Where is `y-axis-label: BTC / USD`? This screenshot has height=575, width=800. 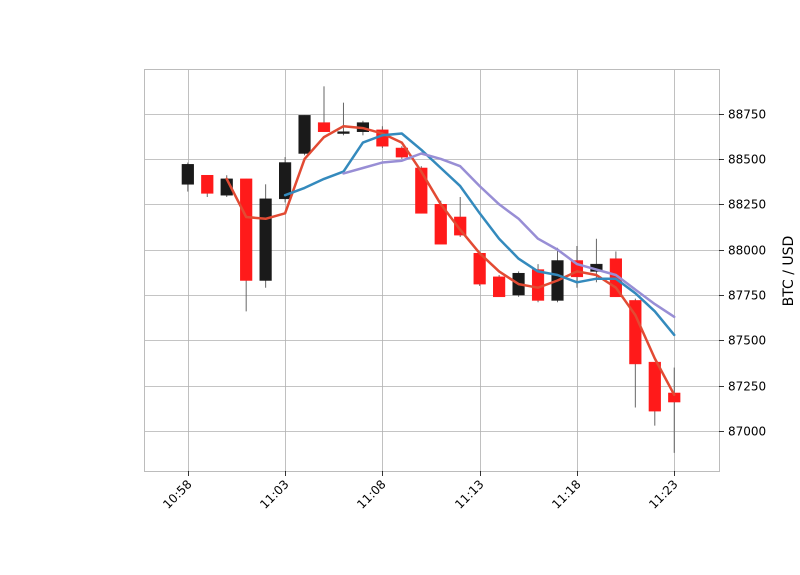 y-axis-label: BTC / USD is located at coordinates (789, 271).